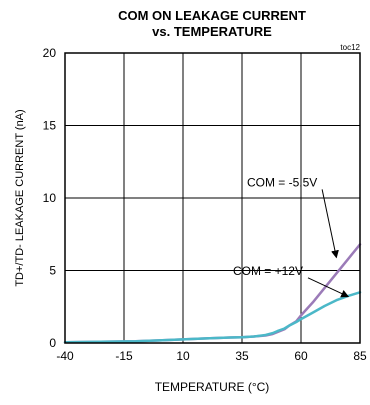 The width and height of the screenshot is (370, 405). I want to click on series-annotation-label: COM = -5.5V, so click(282, 182).